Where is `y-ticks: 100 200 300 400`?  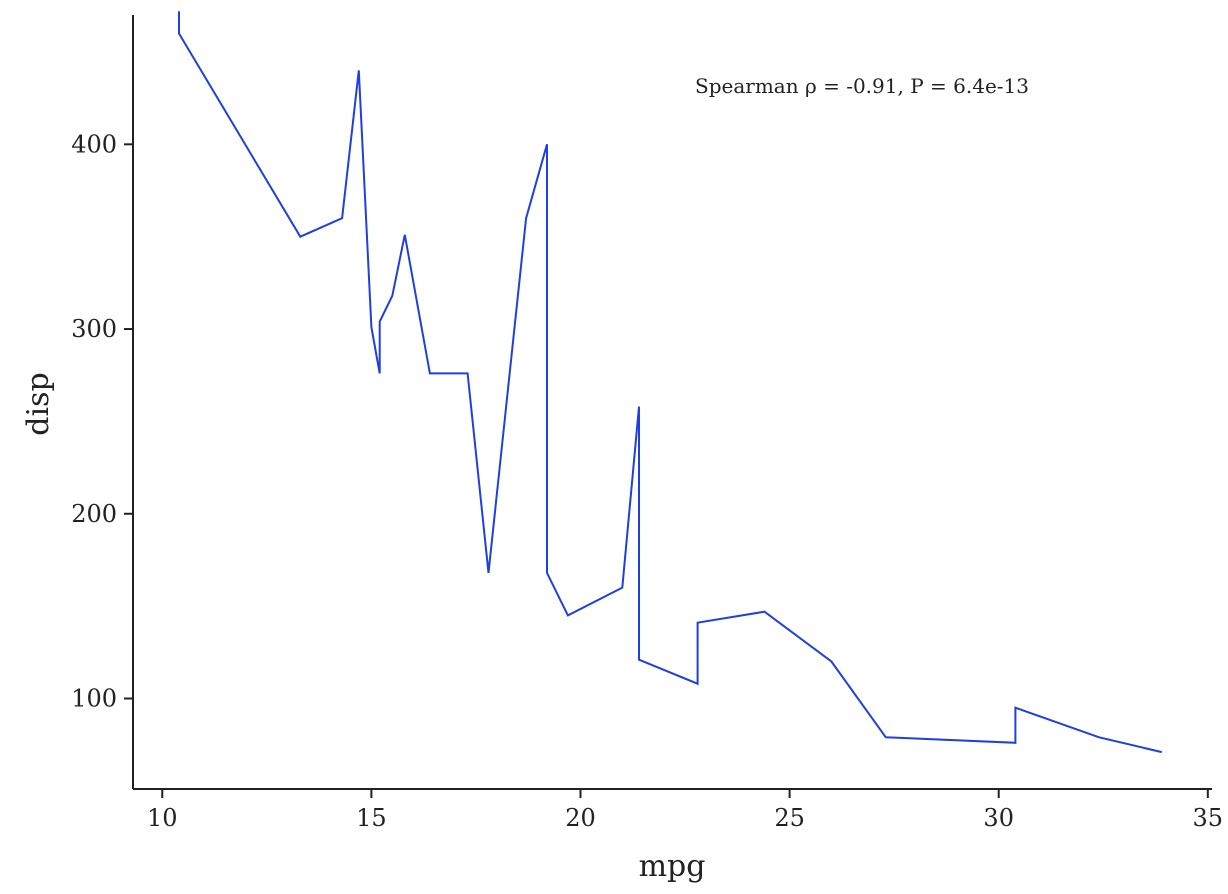
y-ticks: 100 200 300 400 is located at coordinates (102, 421).